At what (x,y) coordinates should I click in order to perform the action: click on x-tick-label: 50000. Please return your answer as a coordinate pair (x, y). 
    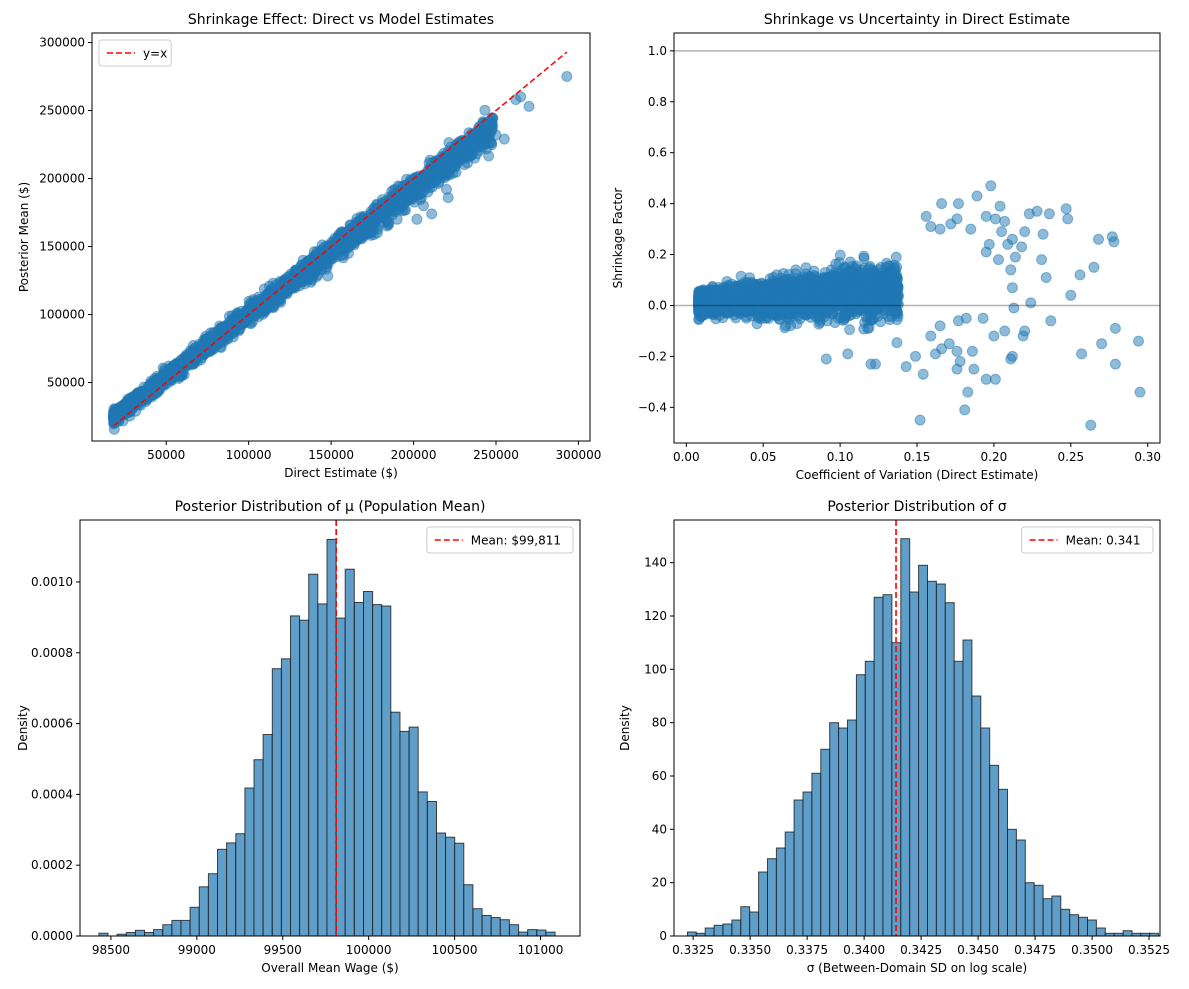
    Looking at the image, I should click on (166, 455).